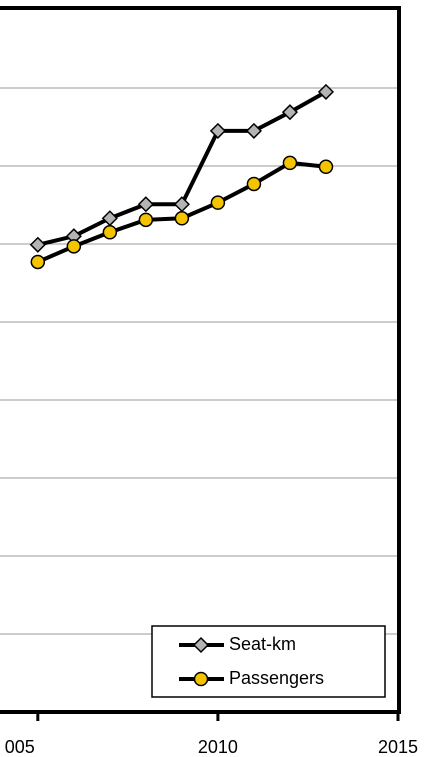  I want to click on legend-label: Seat-km, so click(262, 644).